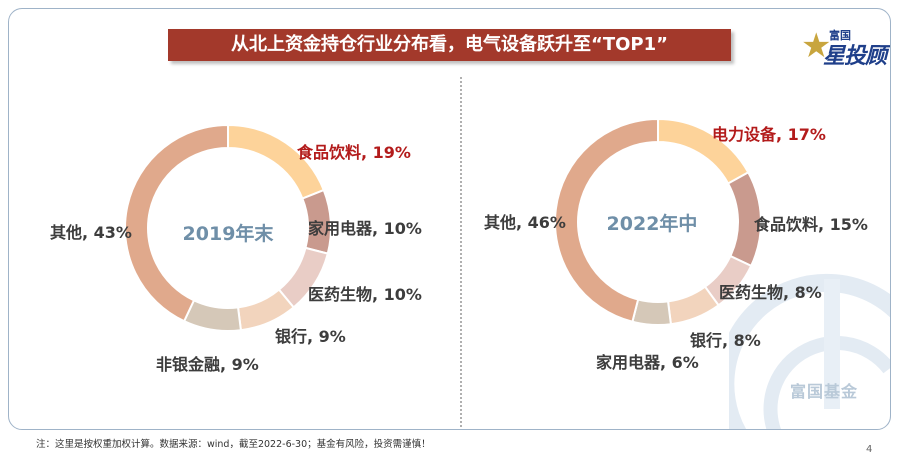  What do you see at coordinates (365, 294) in the screenshot?
I see `slice-label-2019-2: 医药生物, 10%` at bounding box center [365, 294].